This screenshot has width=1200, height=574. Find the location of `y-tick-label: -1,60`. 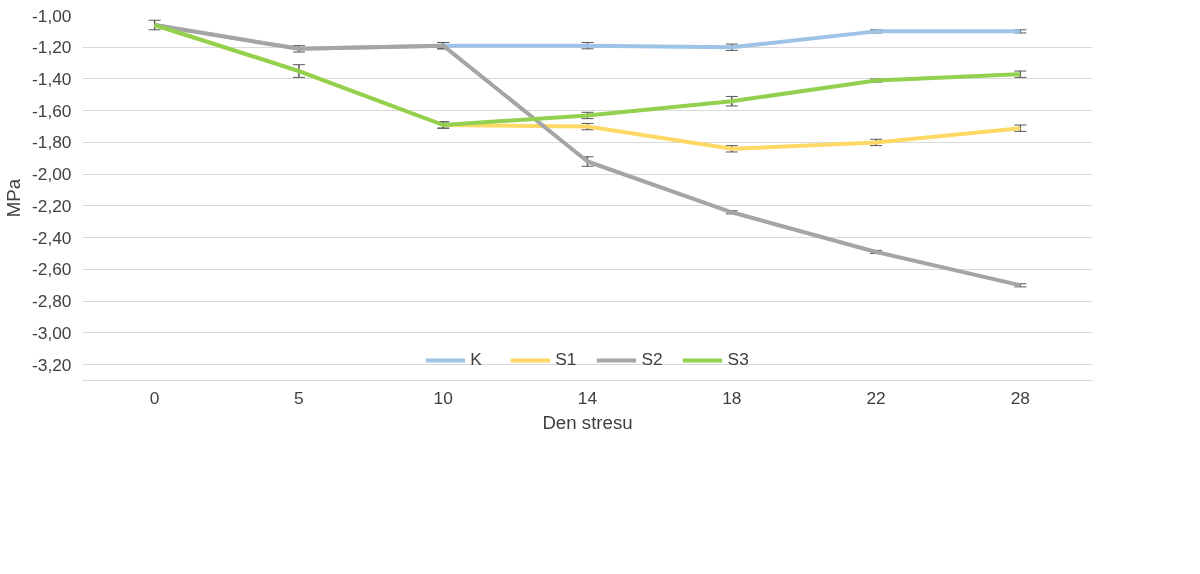

y-tick-label: -1,60 is located at coordinates (52, 110).